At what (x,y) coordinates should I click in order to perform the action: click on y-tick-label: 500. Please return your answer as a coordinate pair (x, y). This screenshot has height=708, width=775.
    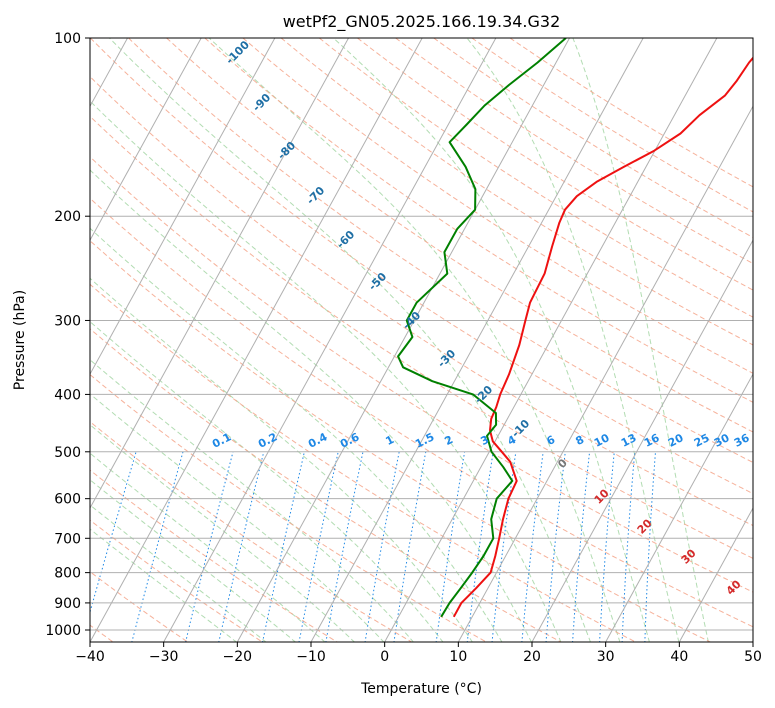
    Looking at the image, I should click on (67, 453).